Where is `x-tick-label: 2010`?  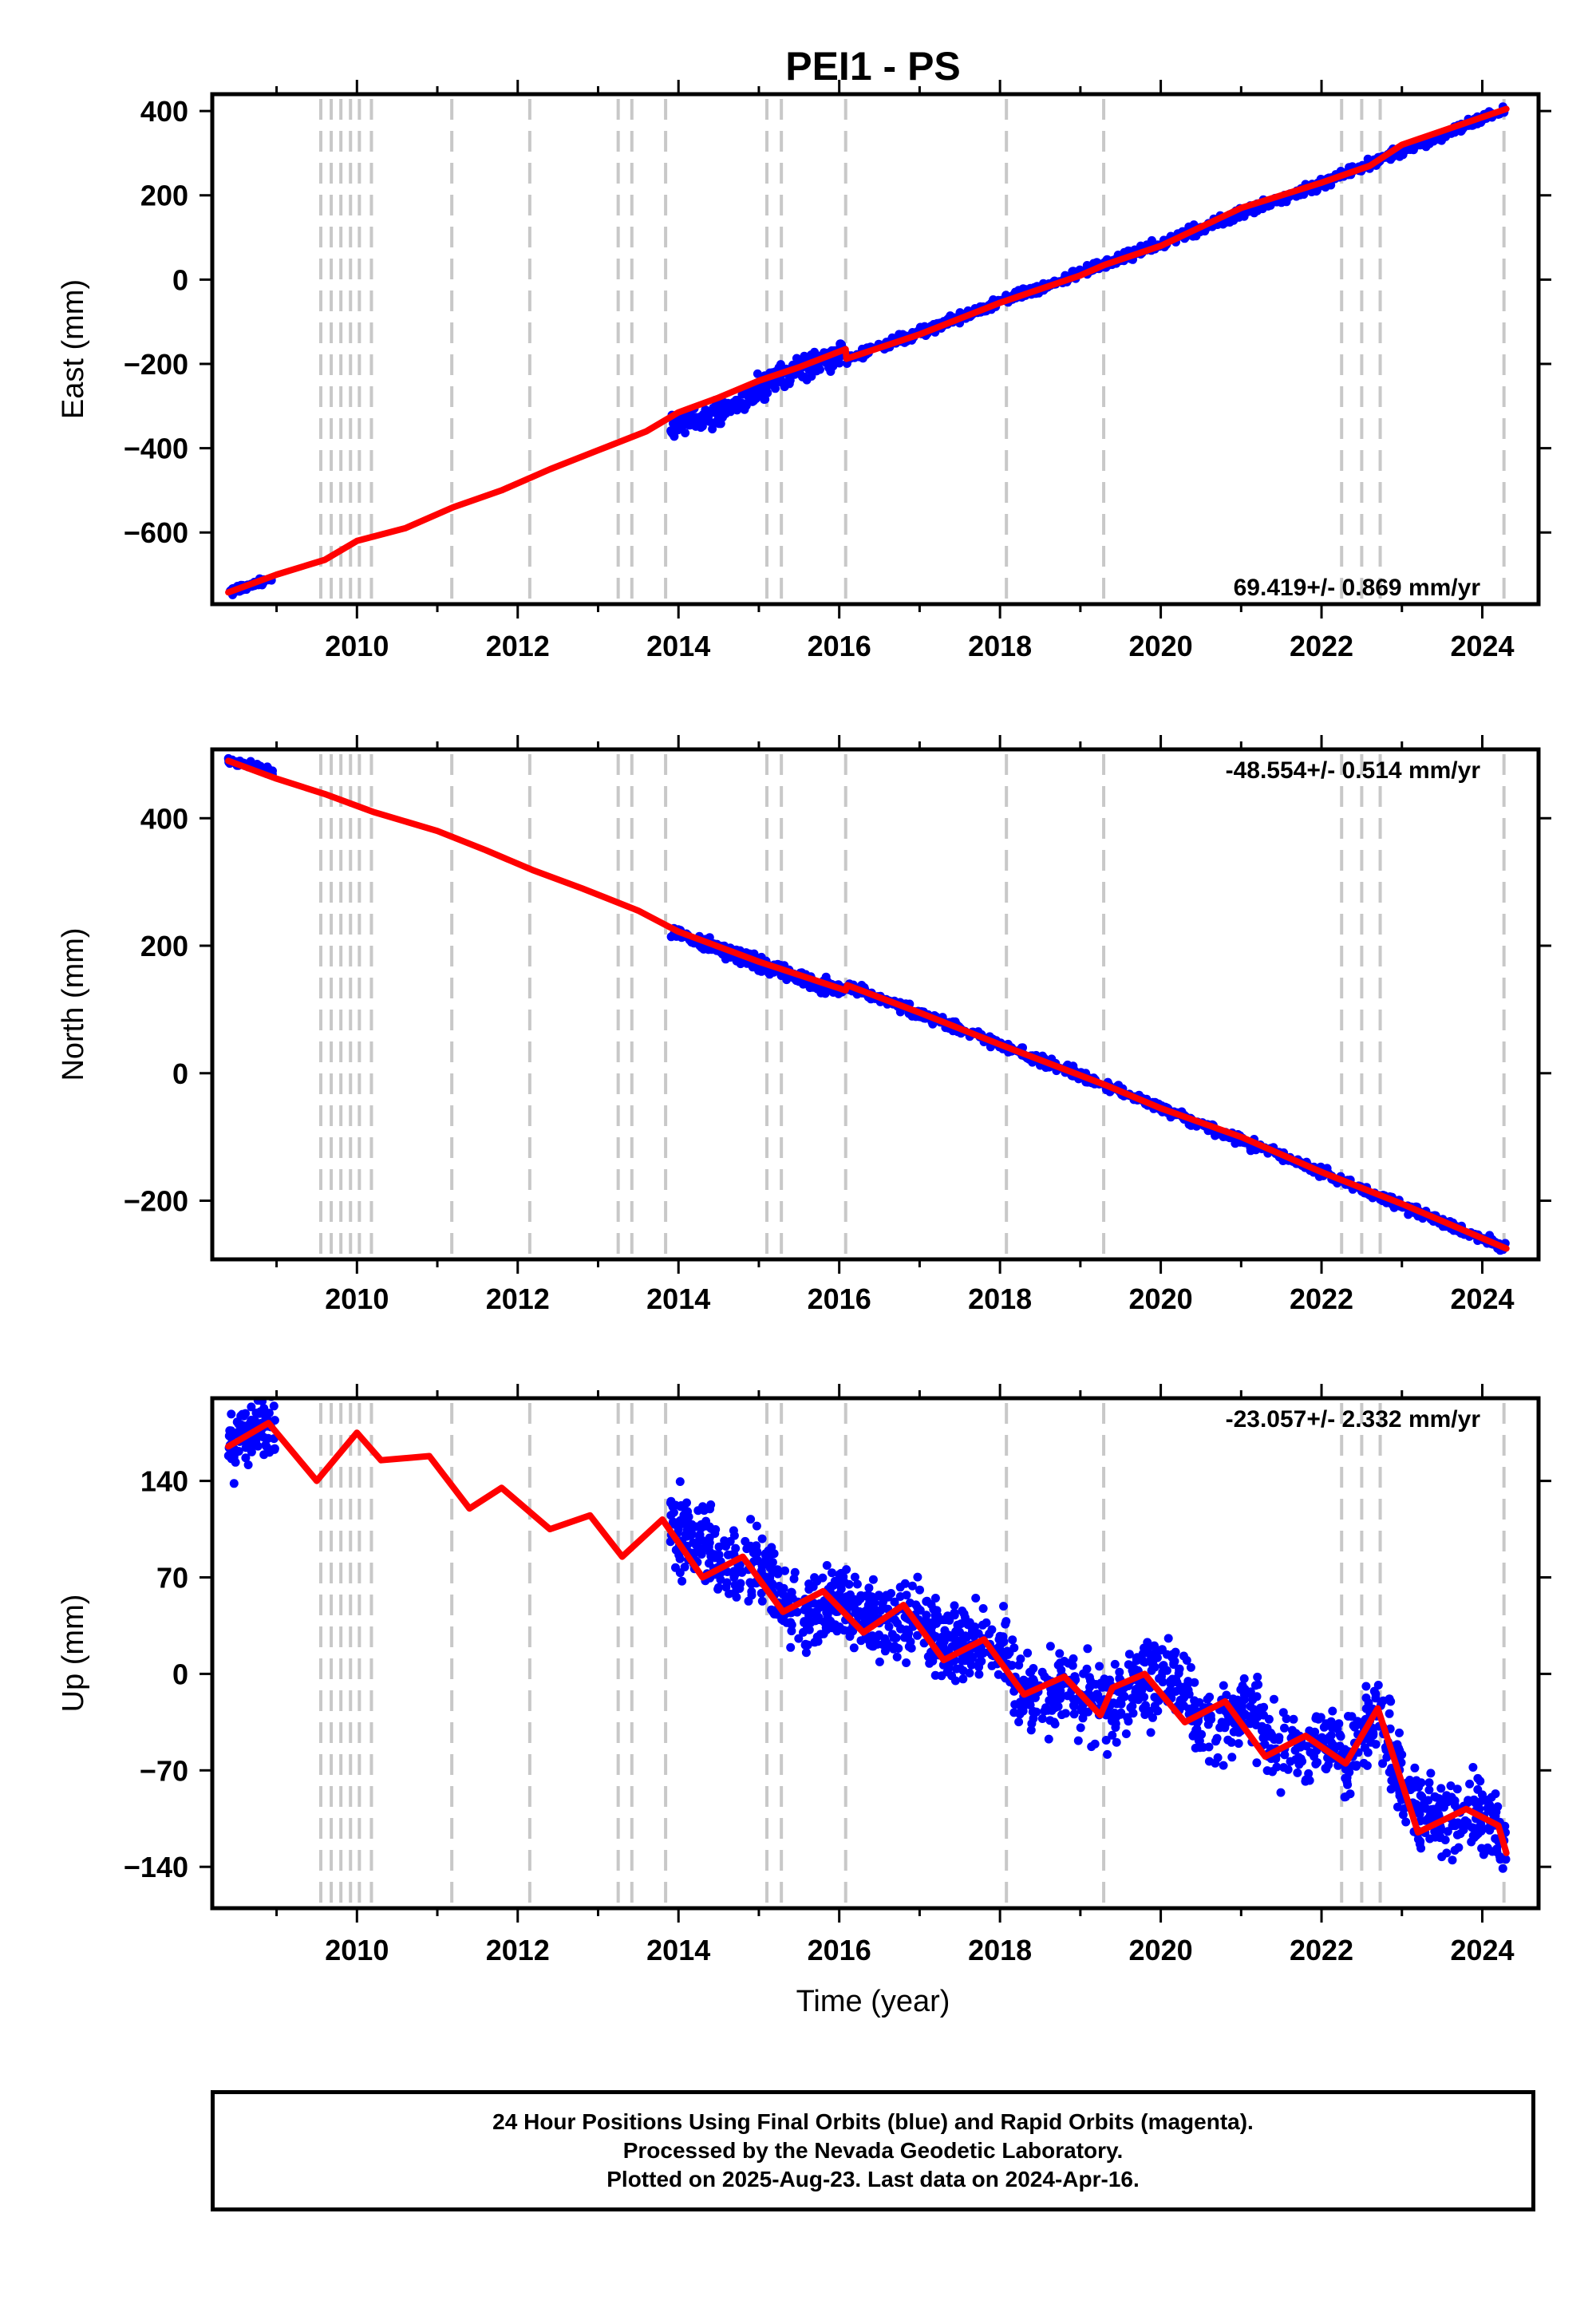
x-tick-label: 2010 is located at coordinates (357, 646).